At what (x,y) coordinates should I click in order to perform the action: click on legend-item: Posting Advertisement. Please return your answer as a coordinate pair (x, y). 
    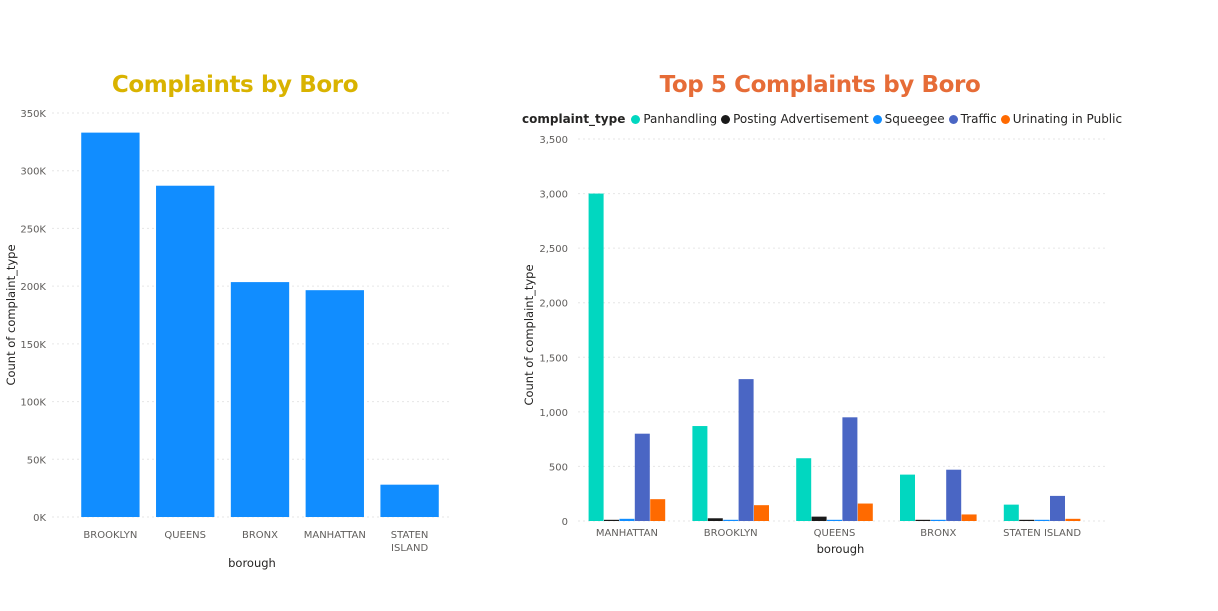
    Looking at the image, I should click on (795, 119).